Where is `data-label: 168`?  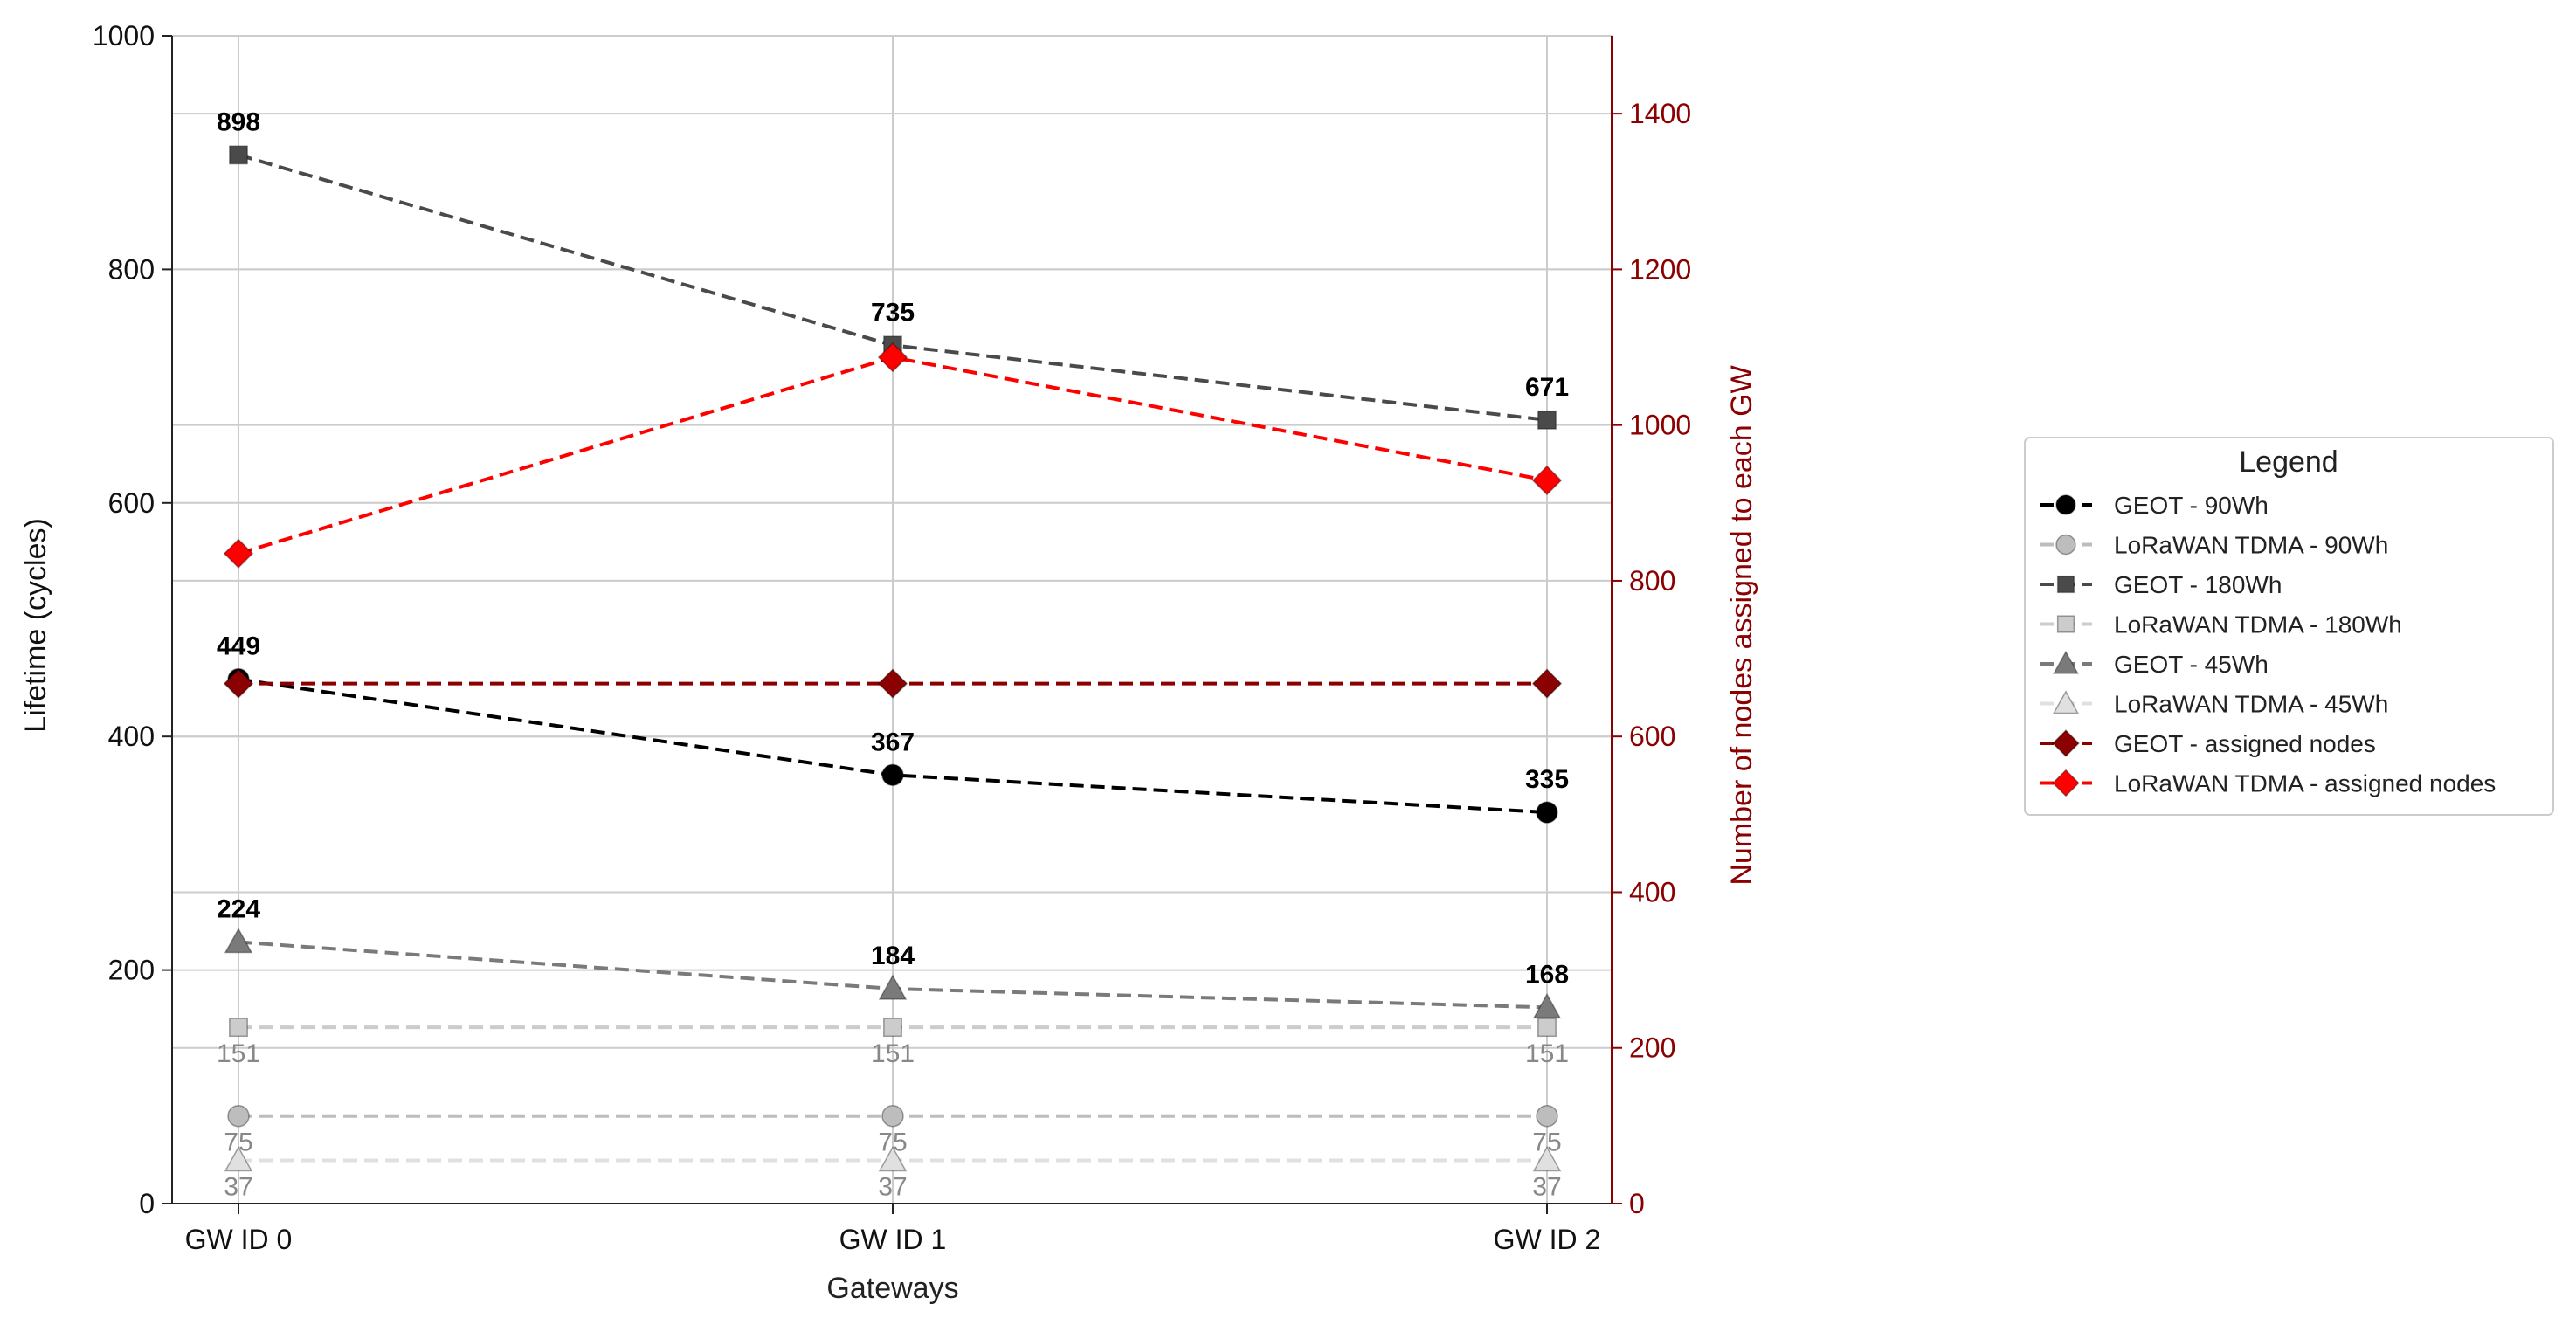 data-label: 168 is located at coordinates (1547, 974).